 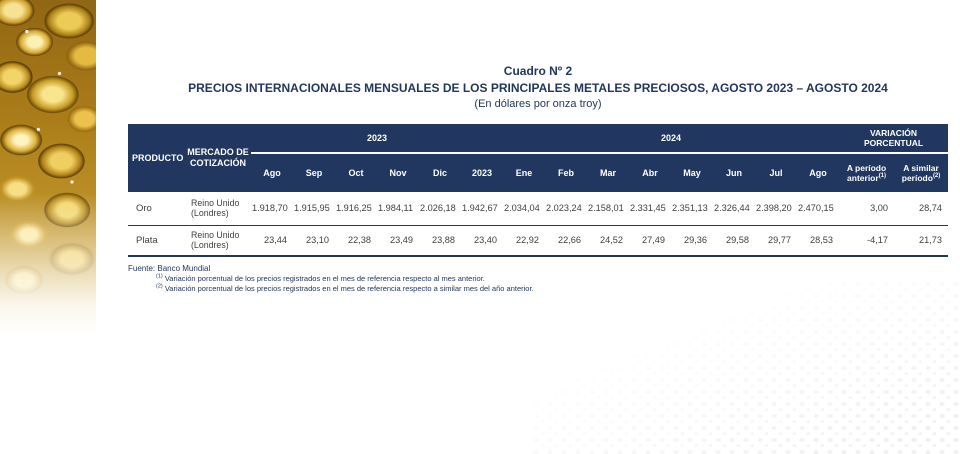 I want to click on product-name: Oro, so click(x=144, y=208).